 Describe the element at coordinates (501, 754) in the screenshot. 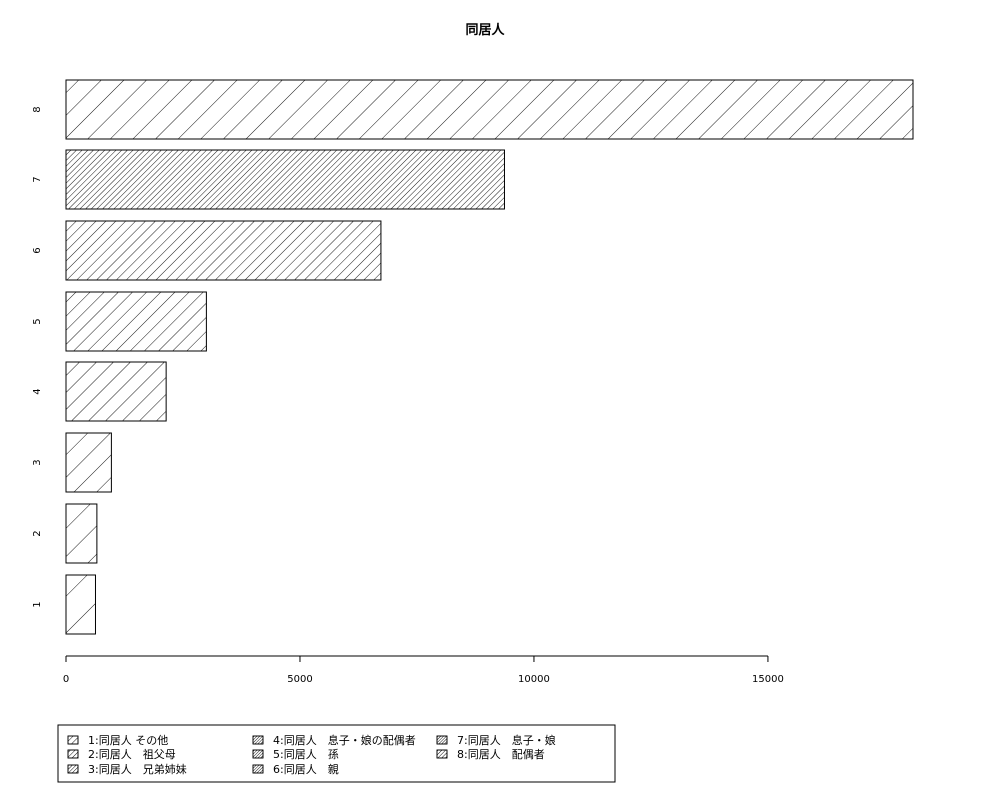

I see `legend-label: 8:同居人 配偶者` at that location.